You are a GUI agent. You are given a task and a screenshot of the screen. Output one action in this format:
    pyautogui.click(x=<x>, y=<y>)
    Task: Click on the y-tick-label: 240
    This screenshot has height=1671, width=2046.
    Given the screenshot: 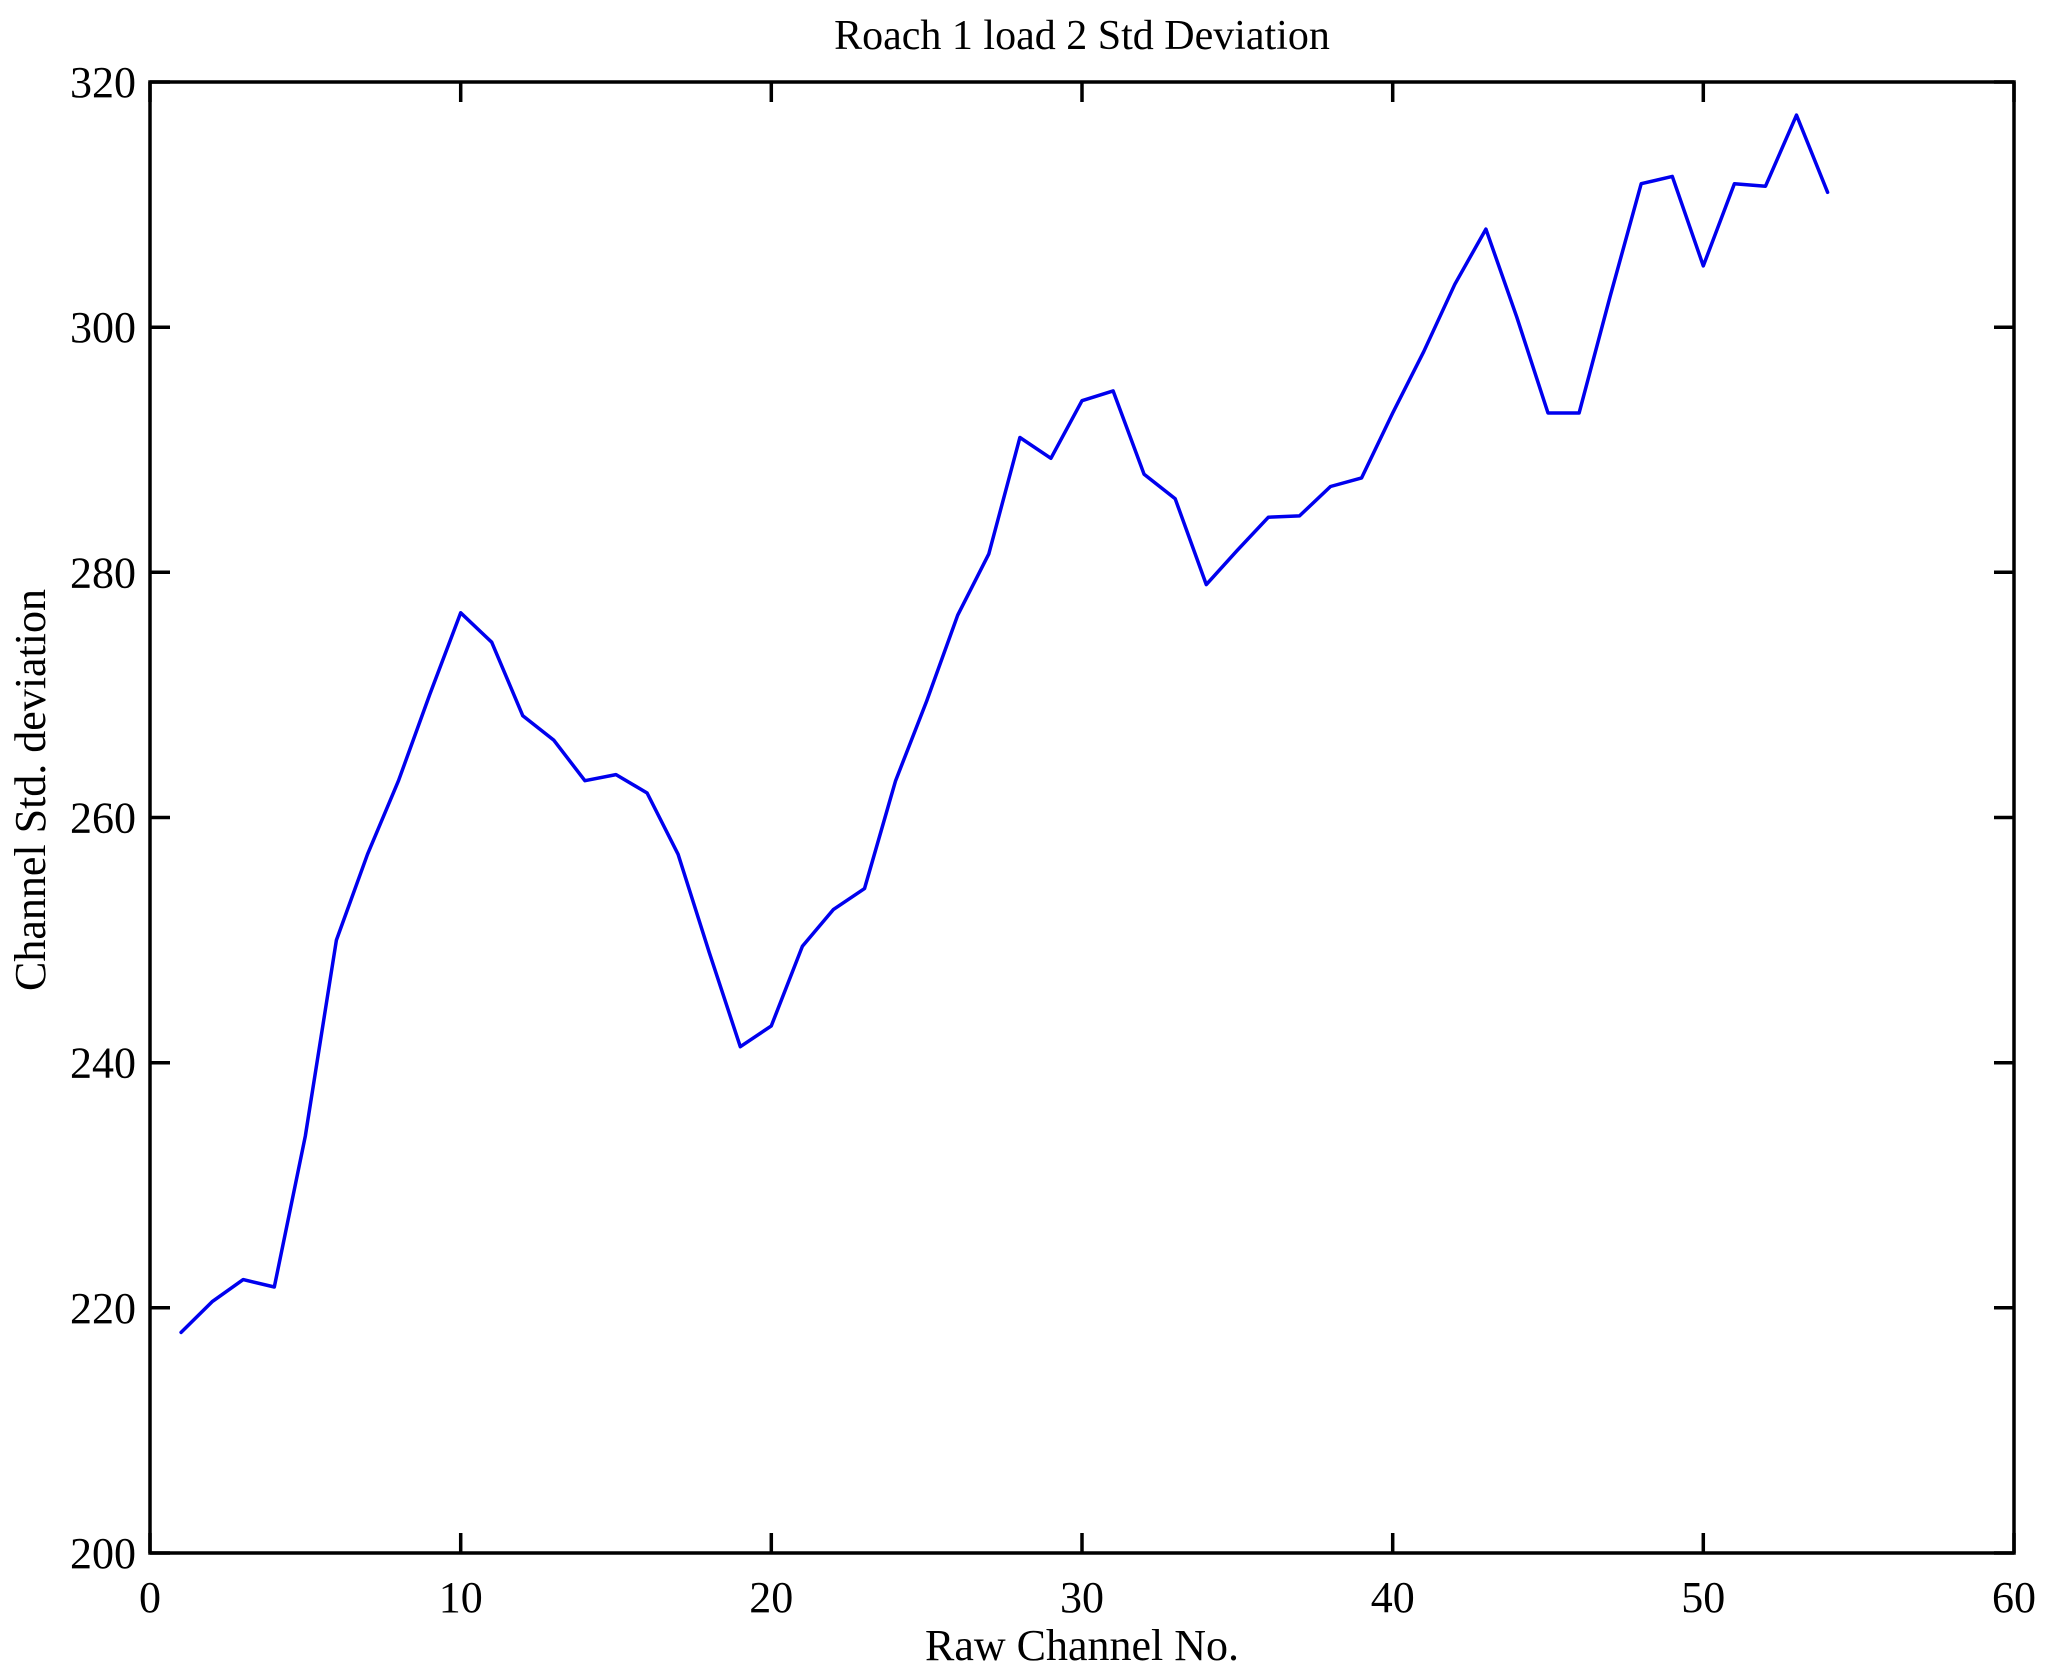 What is the action you would take?
    pyautogui.click(x=103, y=1063)
    